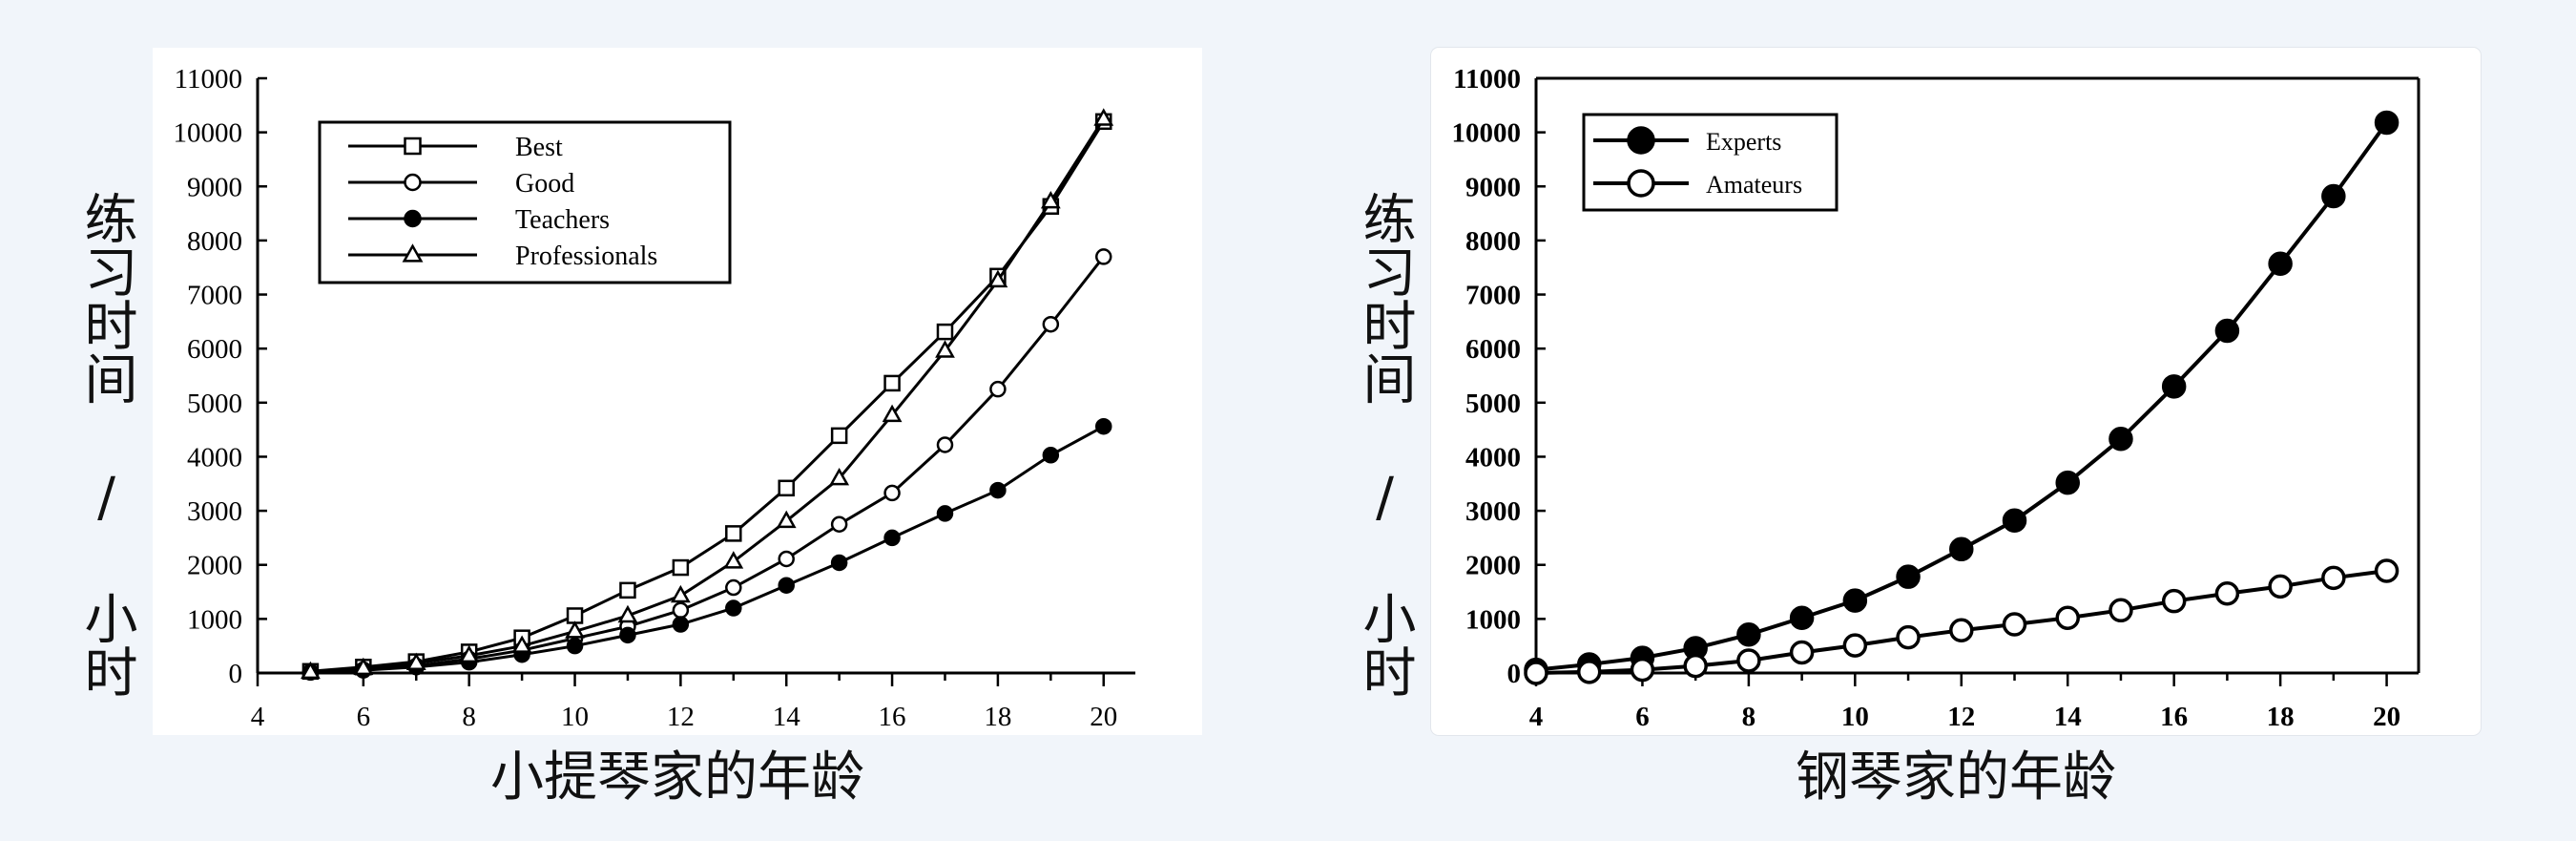  I want to click on x-tick-label: 14, so click(787, 717).